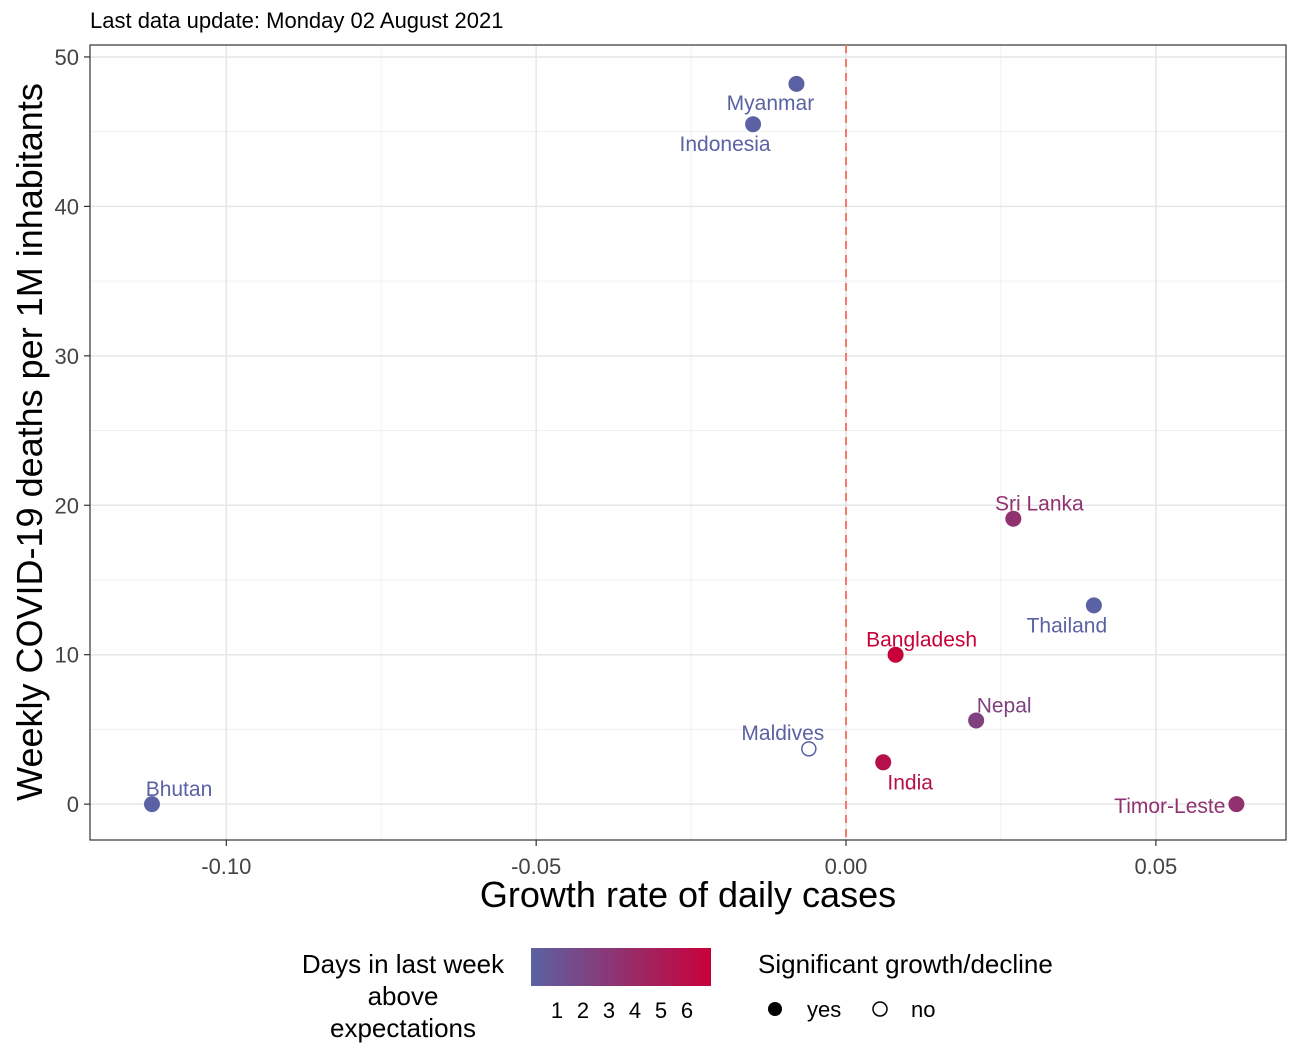 The height and width of the screenshot is (1062, 1299). I want to click on data-label: Maldives, so click(782, 733).